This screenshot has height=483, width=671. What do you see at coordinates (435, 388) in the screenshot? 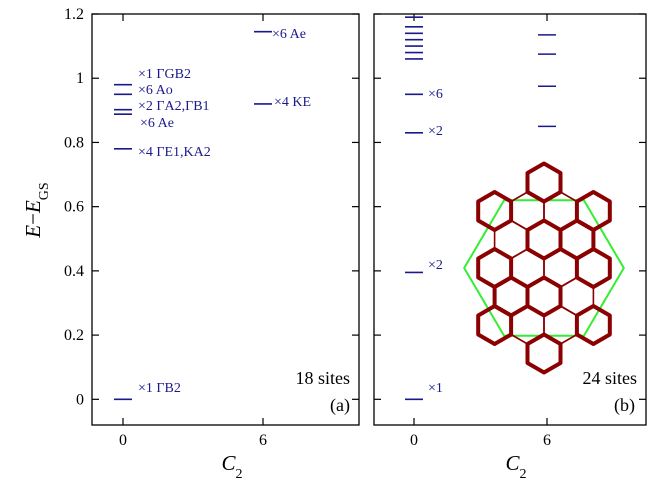
I see `level-annotation: ×1` at bounding box center [435, 388].